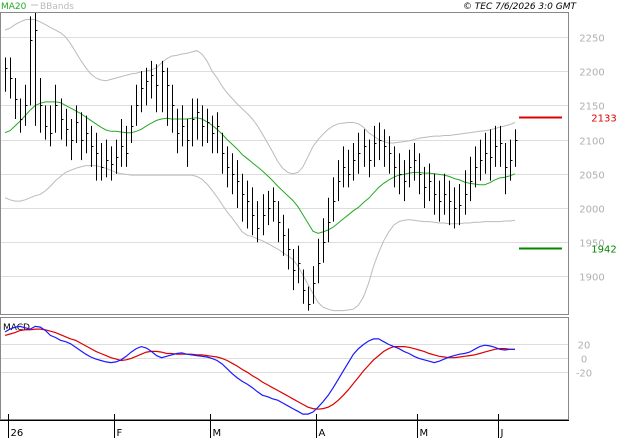 The height and width of the screenshot is (440, 627). What do you see at coordinates (591, 210) in the screenshot?
I see `price-tick-label: 2000` at bounding box center [591, 210].